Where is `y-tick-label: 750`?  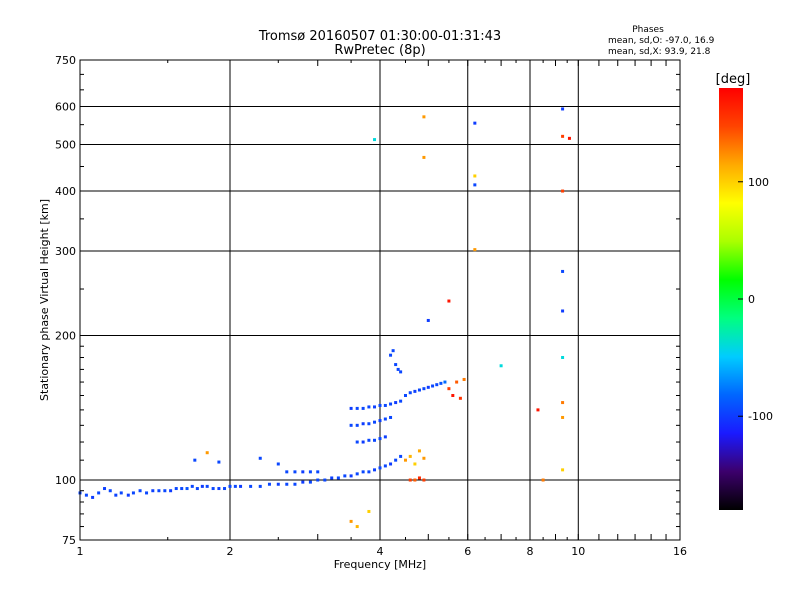
y-tick-label: 750 is located at coordinates (65, 60).